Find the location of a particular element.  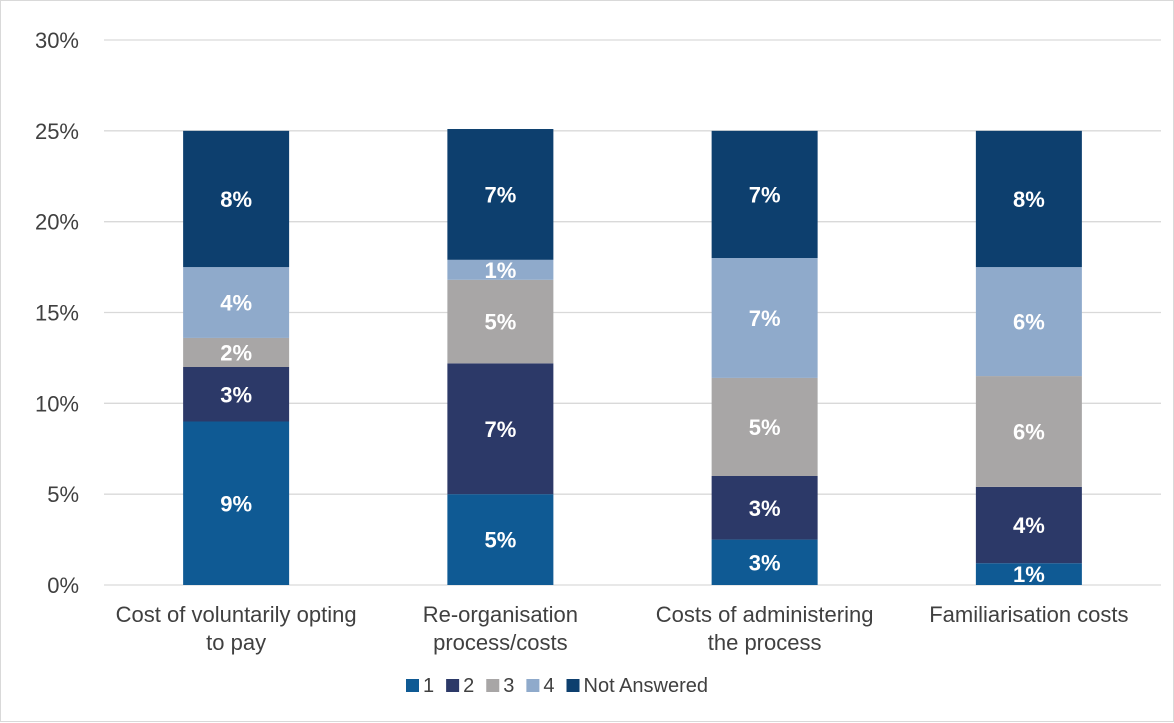

data-label: 2% is located at coordinates (236, 352).